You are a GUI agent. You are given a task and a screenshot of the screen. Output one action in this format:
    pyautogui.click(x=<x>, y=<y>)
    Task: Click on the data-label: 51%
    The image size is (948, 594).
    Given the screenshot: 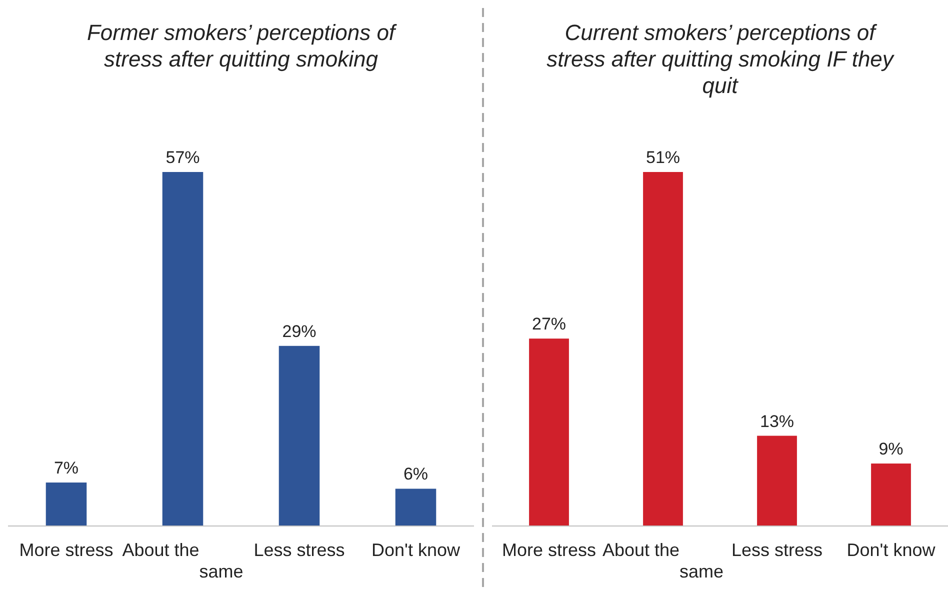 What is the action you would take?
    pyautogui.click(x=663, y=157)
    